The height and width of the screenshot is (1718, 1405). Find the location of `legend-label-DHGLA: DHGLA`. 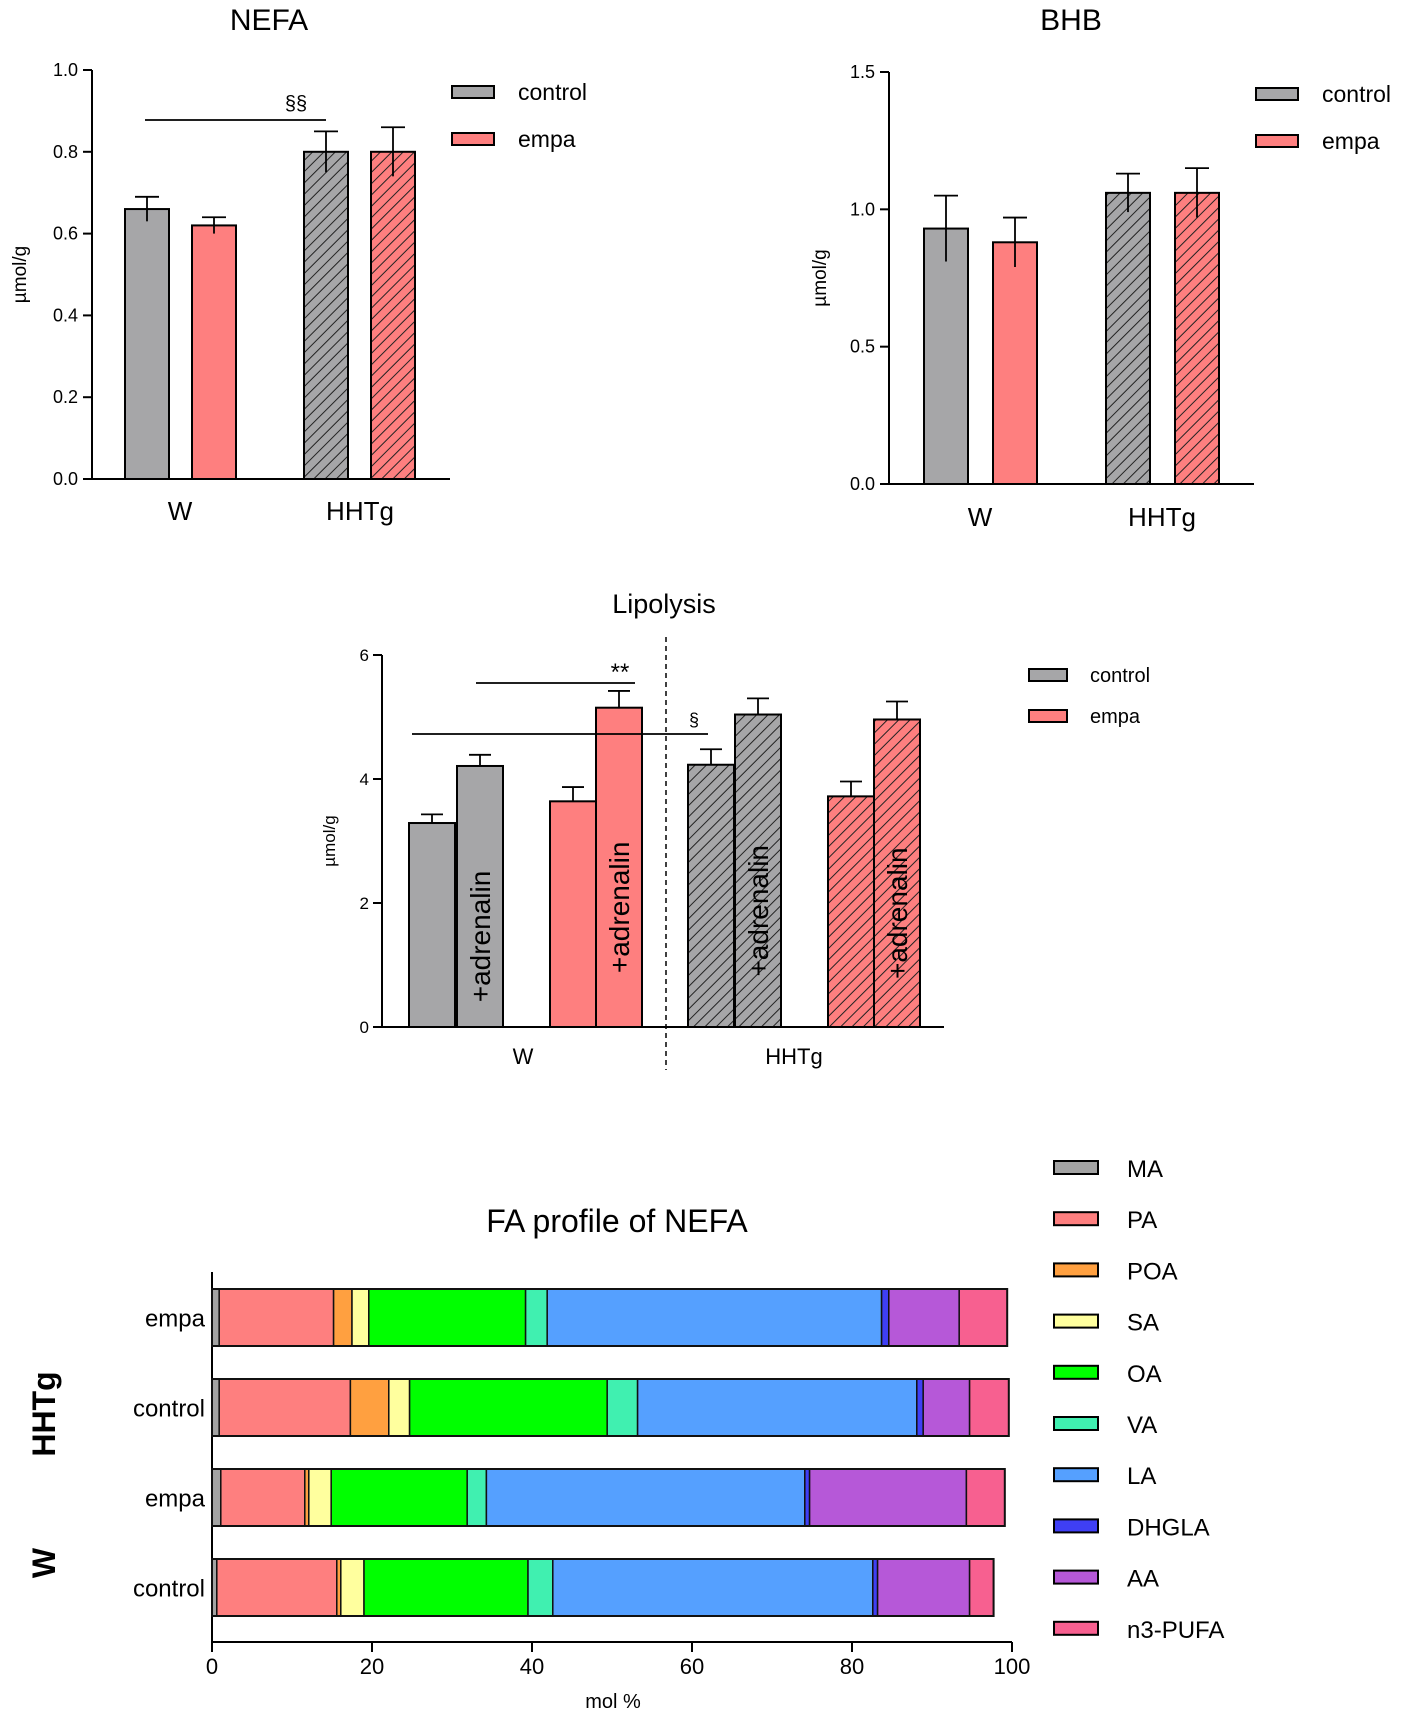

legend-label-DHGLA: DHGLA is located at coordinates (1168, 1527).